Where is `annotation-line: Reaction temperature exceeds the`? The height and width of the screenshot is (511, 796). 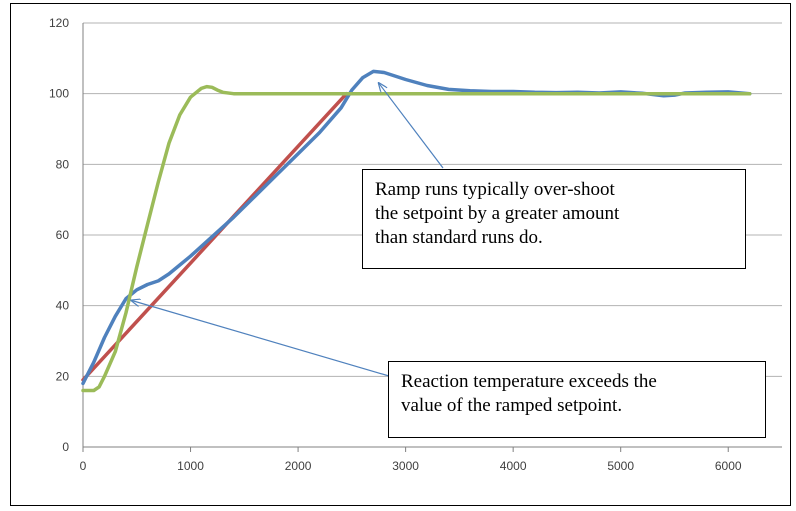 annotation-line: Reaction temperature exceeds the is located at coordinates (529, 381).